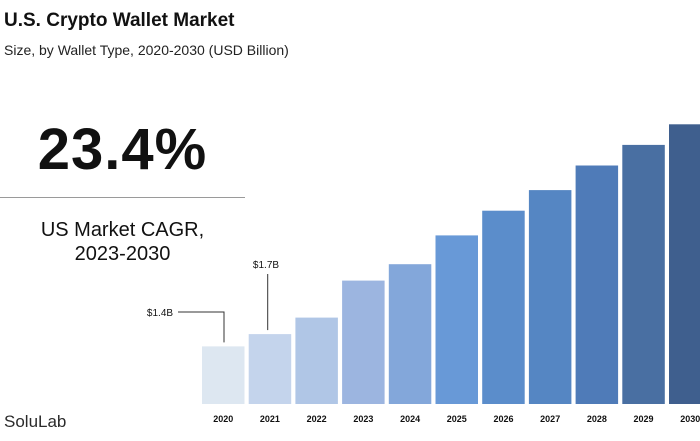  Describe the element at coordinates (316, 360) in the screenshot. I see `bar-2022` at that location.